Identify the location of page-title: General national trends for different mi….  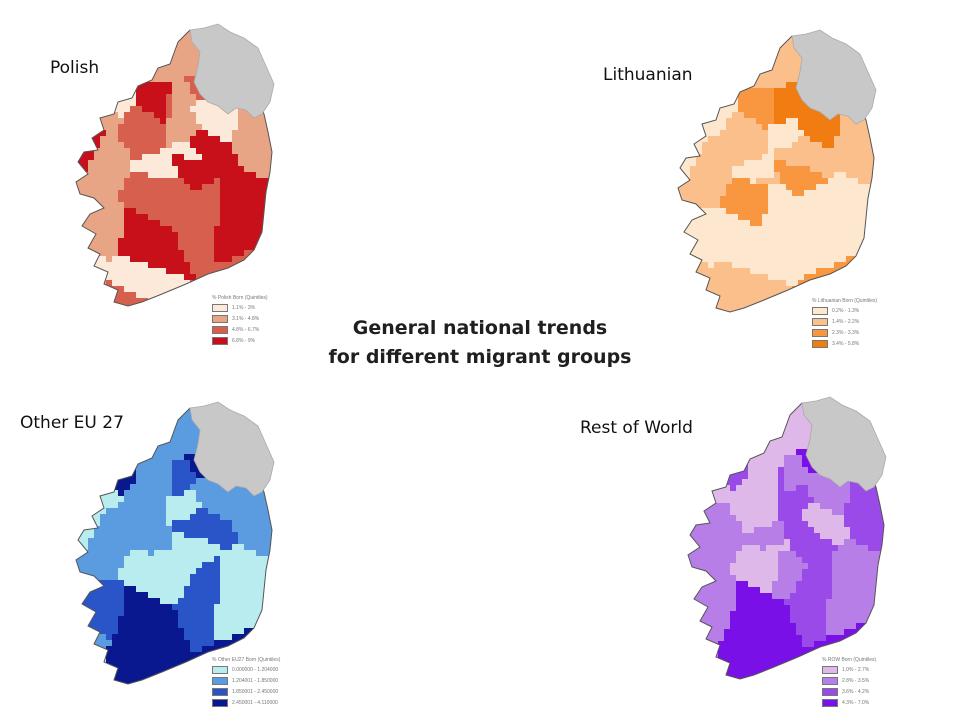
(480, 343).